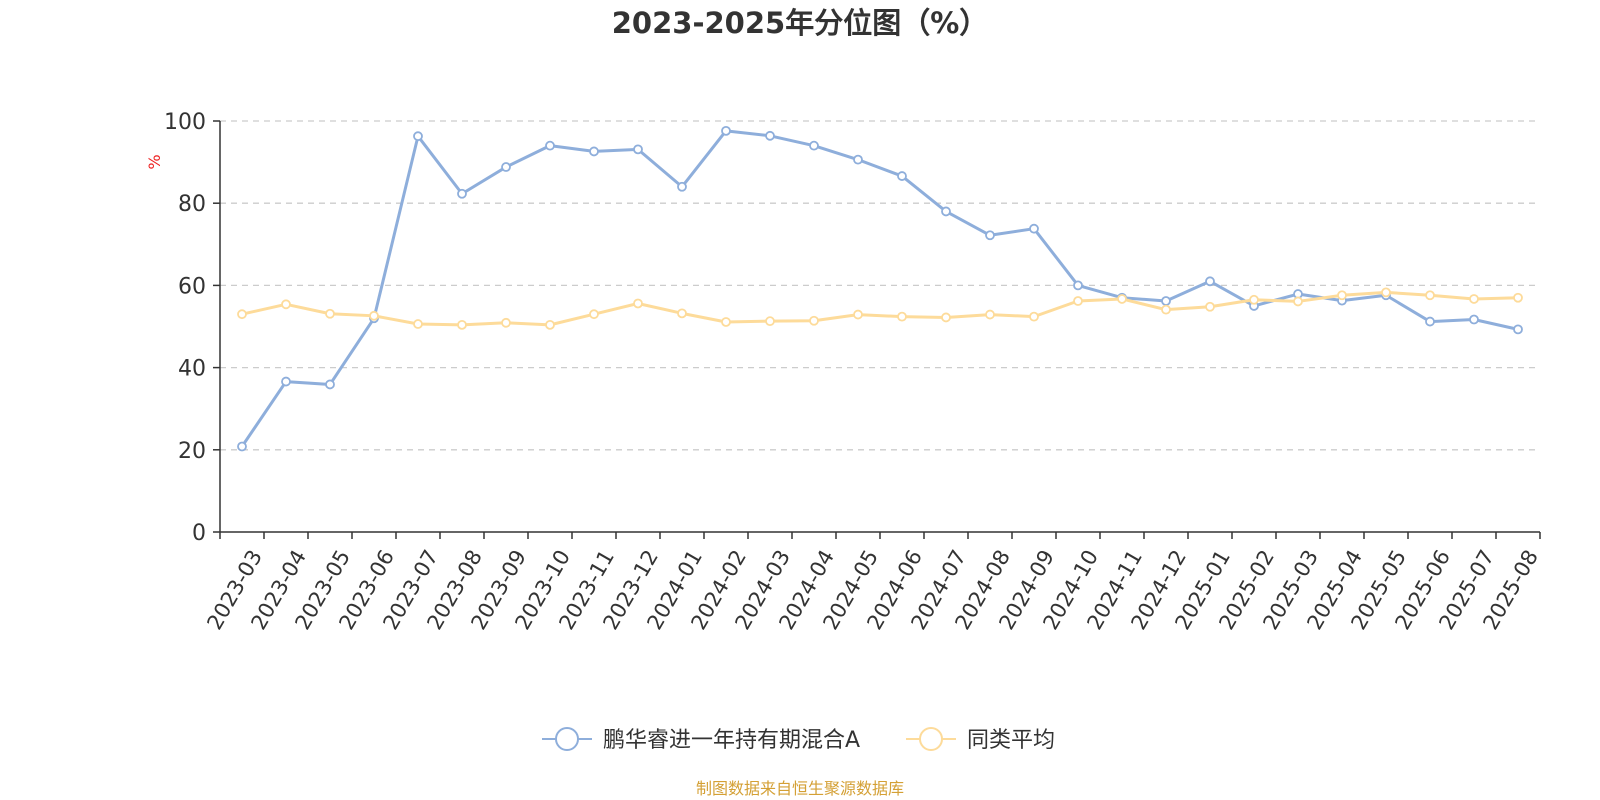  I want to click on y-tick-label: 100, so click(185, 122).